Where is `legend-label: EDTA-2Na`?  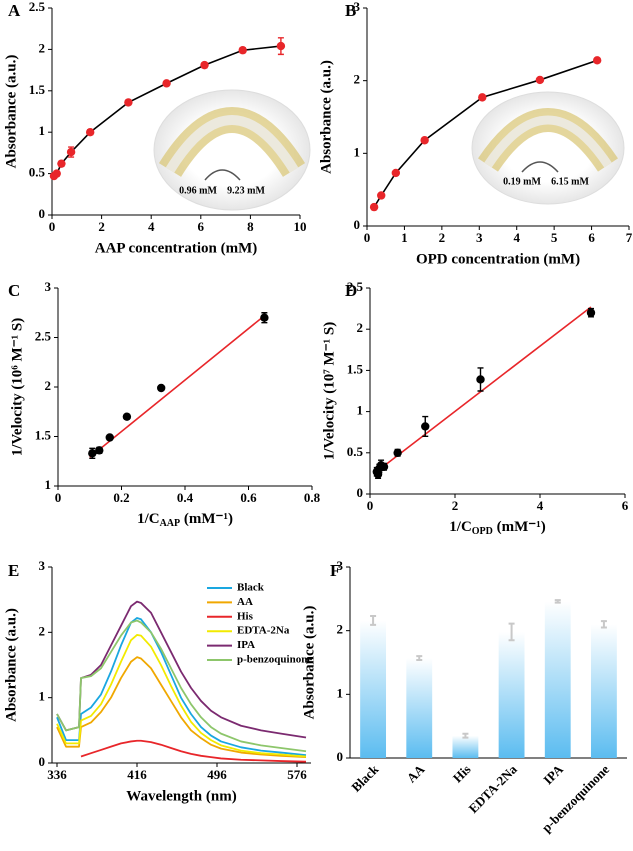
legend-label: EDTA-2Na is located at coordinates (263, 631).